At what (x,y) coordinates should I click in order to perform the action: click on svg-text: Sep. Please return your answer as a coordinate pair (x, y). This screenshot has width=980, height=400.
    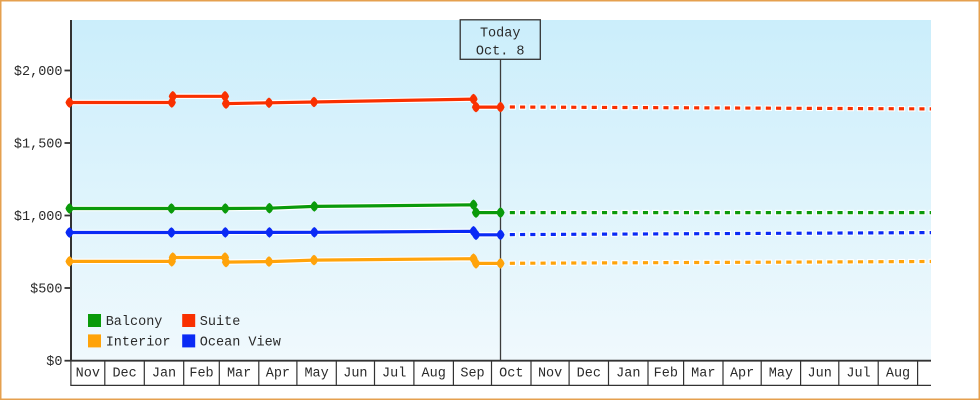
    Looking at the image, I should click on (472, 374).